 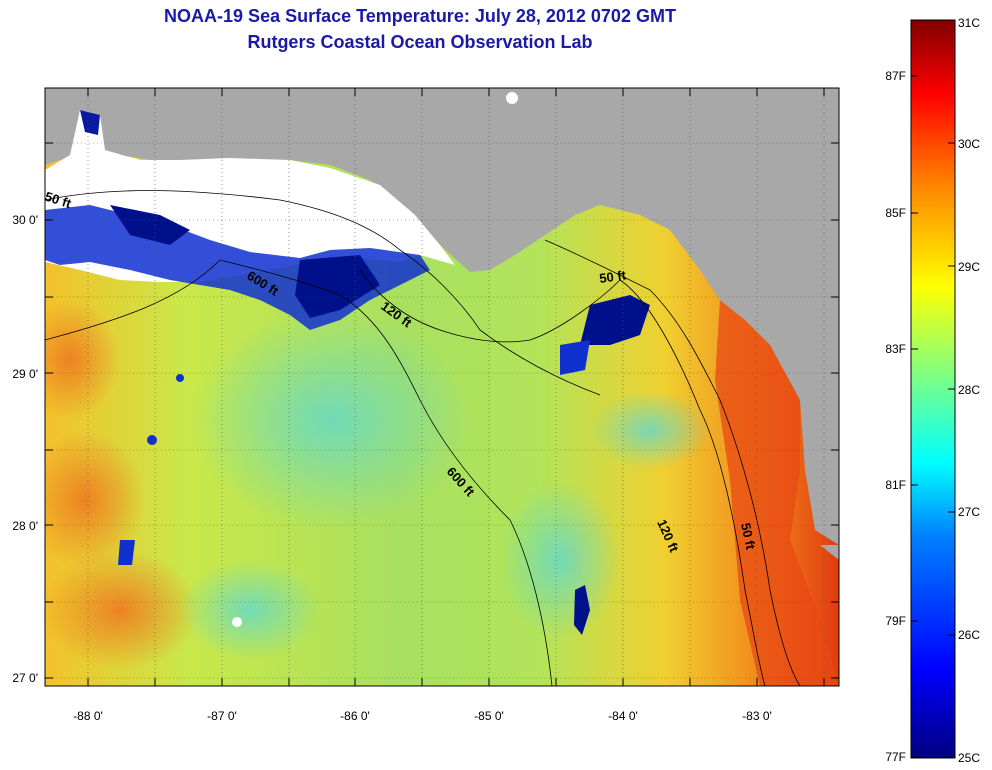 I want to click on colorbar, so click(x=933, y=389).